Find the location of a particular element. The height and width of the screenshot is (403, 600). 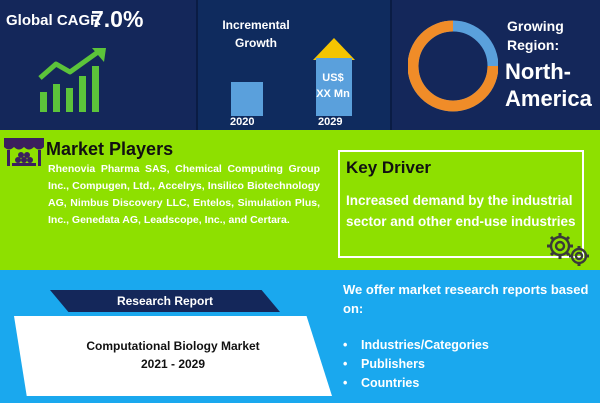

region-value-line1: North- is located at coordinates (538, 71).